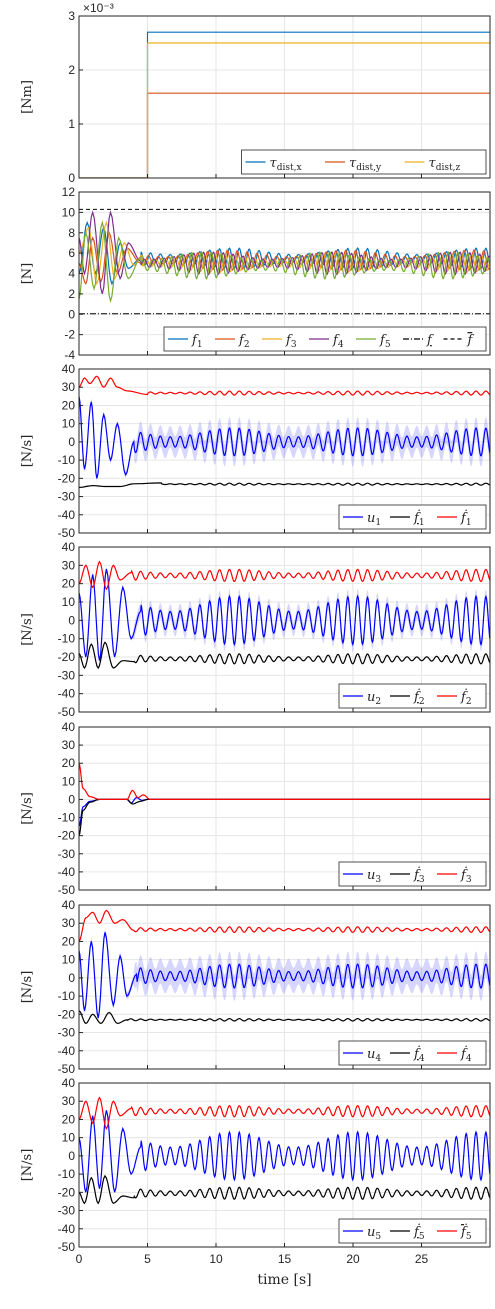 The height and width of the screenshot is (1309, 495). Describe the element at coordinates (27, 97) in the screenshot. I see `y-axis-label: [Nm]` at that location.